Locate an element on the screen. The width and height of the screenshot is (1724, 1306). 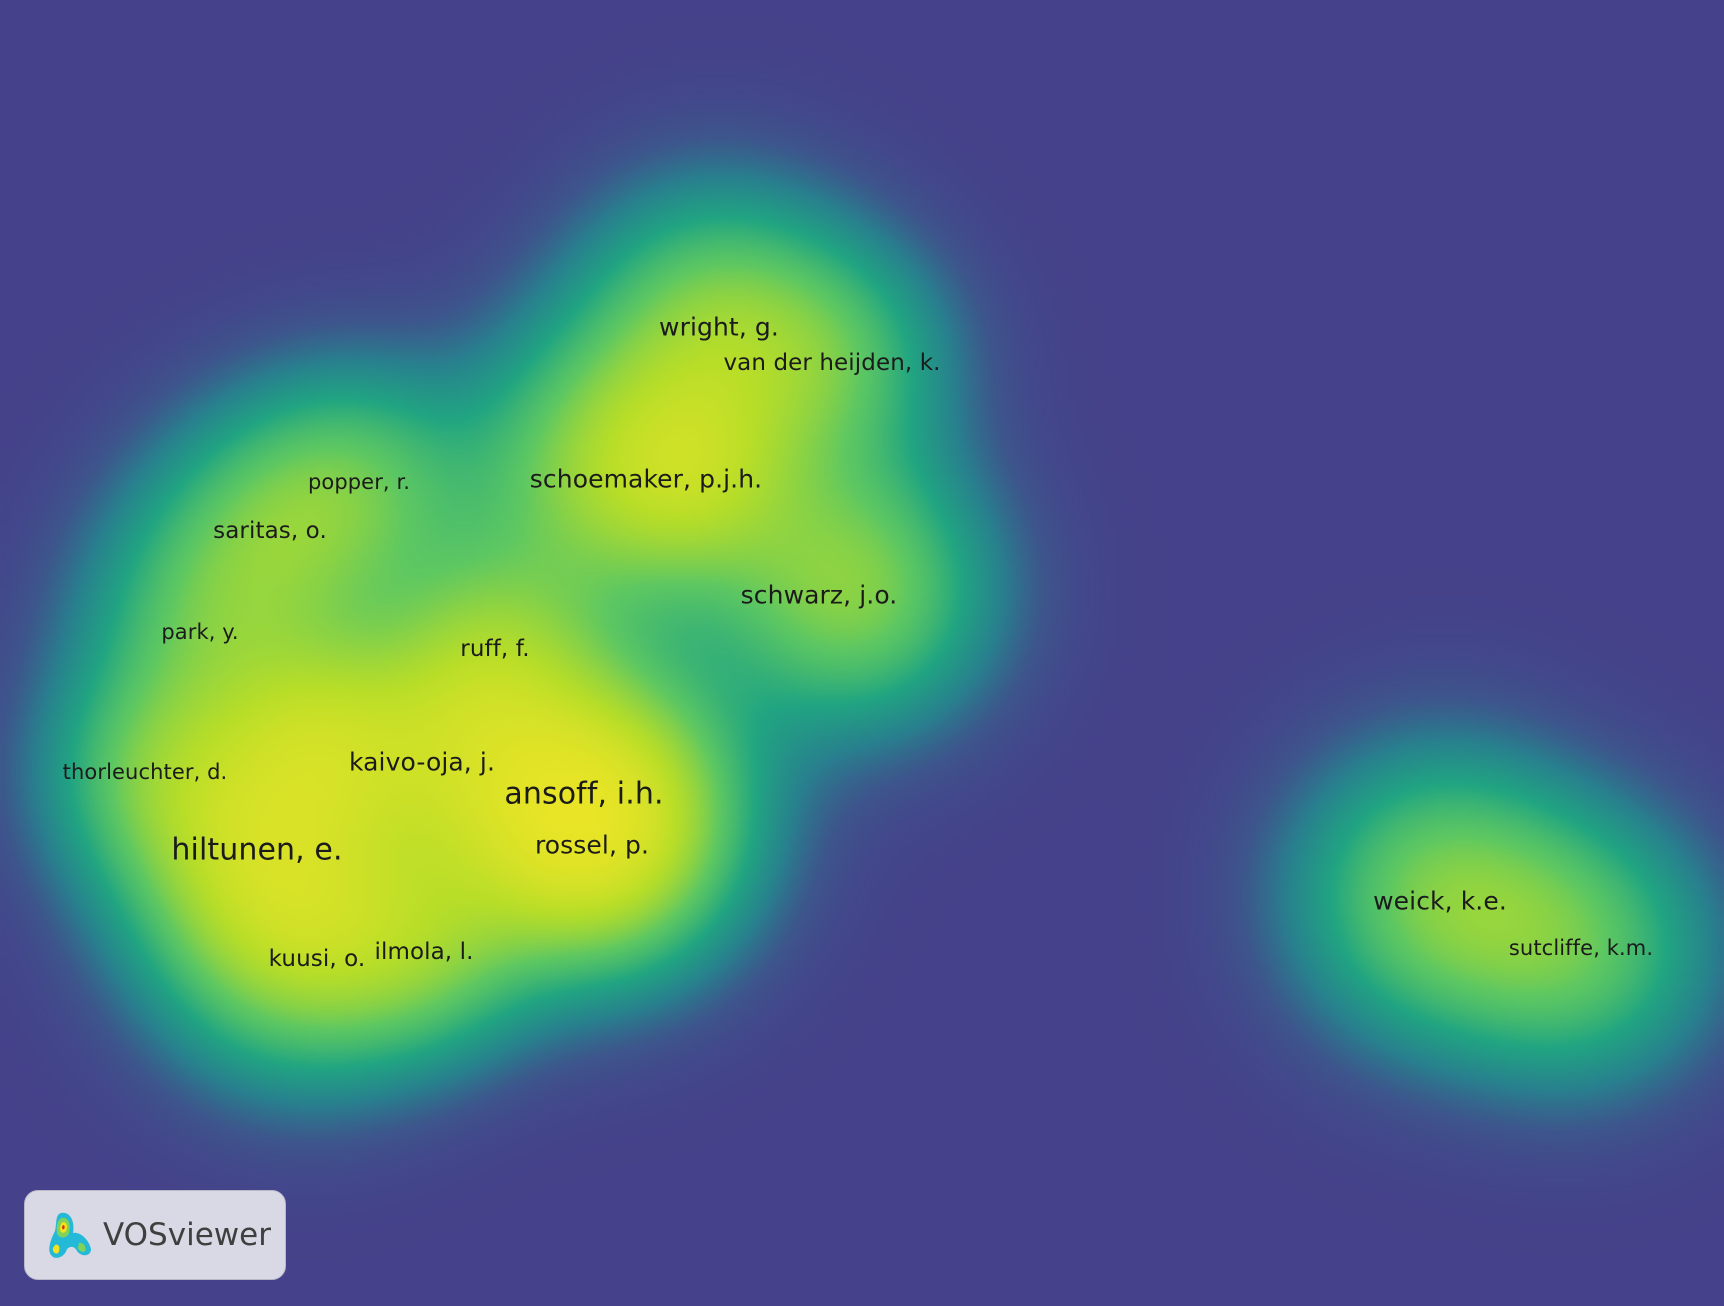
item-label-van-der-heijden: van der heijden, k. is located at coordinates (832, 363).